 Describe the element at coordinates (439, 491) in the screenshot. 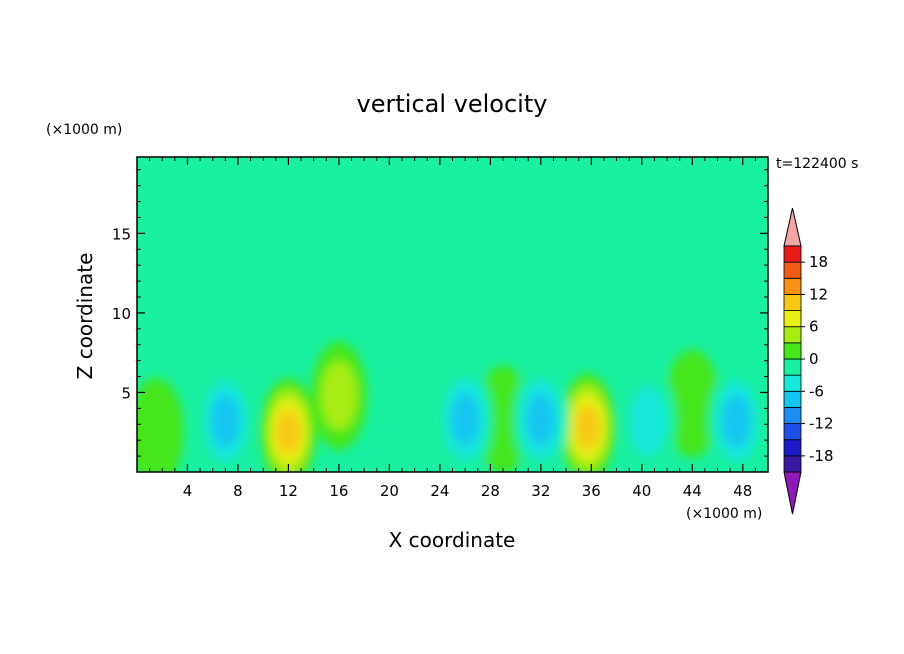

I see `x-tick-label: 24` at that location.